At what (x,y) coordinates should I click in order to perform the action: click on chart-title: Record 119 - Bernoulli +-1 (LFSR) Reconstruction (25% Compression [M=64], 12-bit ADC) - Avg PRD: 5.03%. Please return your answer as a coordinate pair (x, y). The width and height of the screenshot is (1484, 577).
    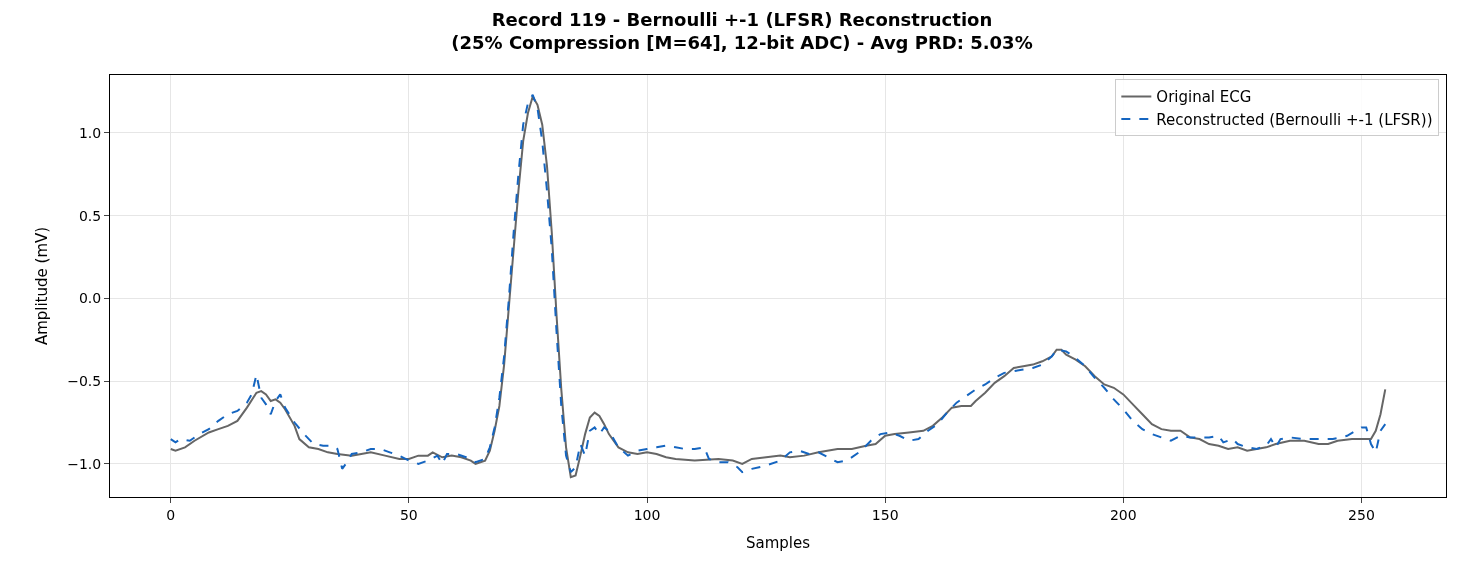
    Looking at the image, I should click on (742, 31).